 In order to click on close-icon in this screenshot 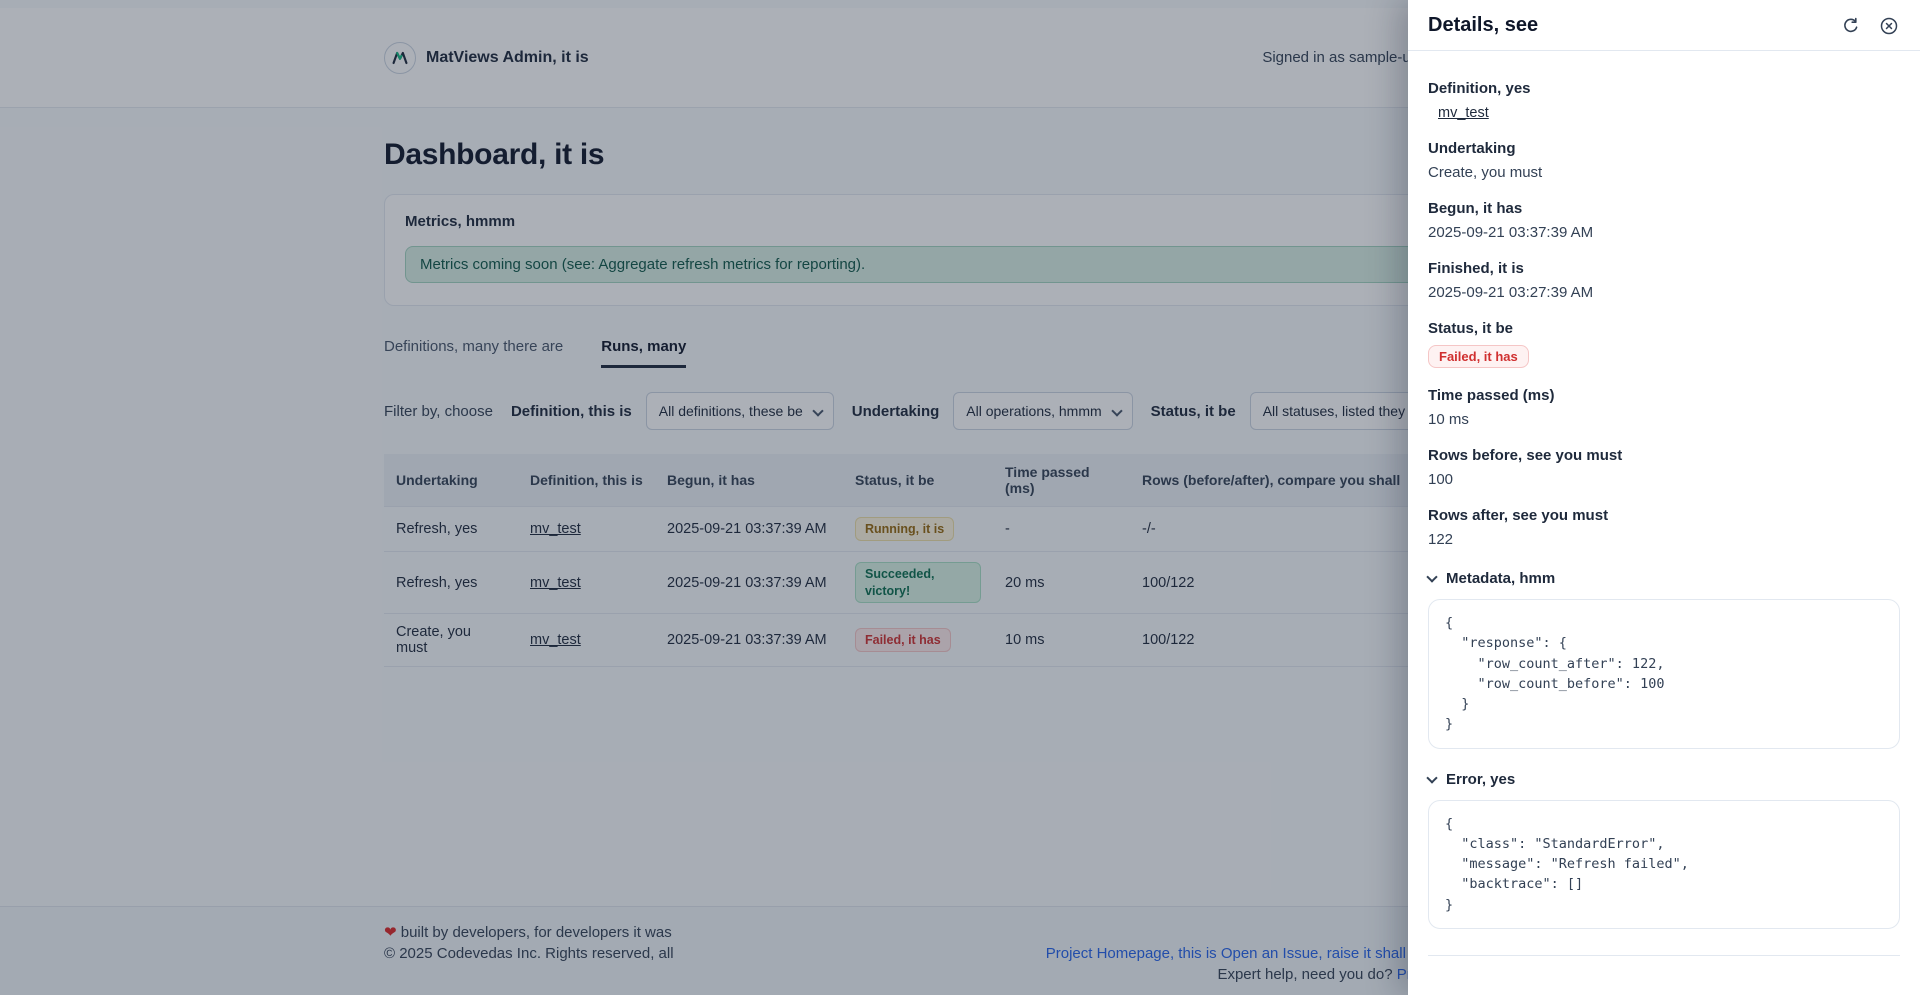, I will do `click(1889, 26)`.